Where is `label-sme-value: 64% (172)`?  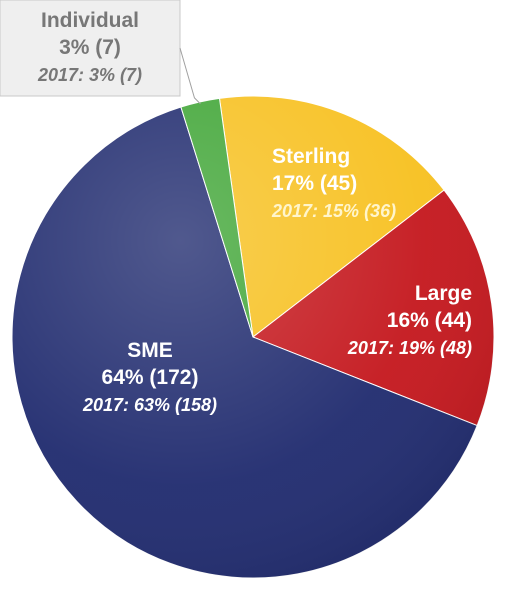 label-sme-value: 64% (172) is located at coordinates (150, 377).